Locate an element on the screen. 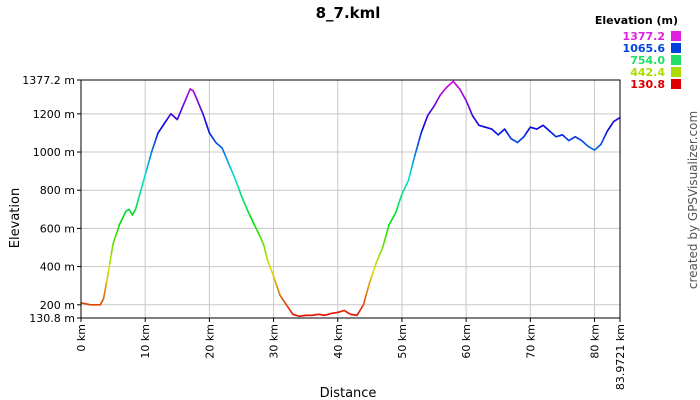 The image size is (700, 400). x-tick-label: 10 km is located at coordinates (145, 341).